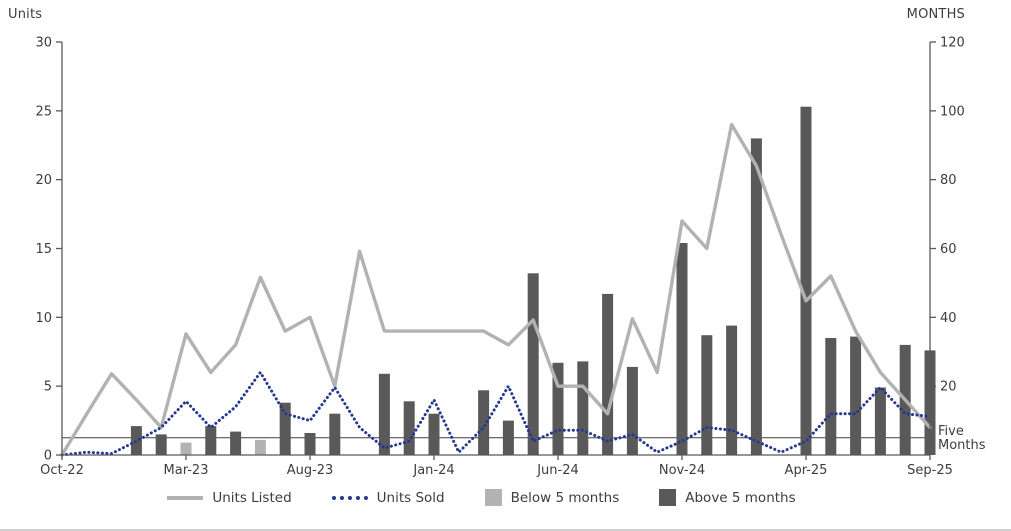  Describe the element at coordinates (668, 497) in the screenshot. I see `above-5-months-swatch` at that location.